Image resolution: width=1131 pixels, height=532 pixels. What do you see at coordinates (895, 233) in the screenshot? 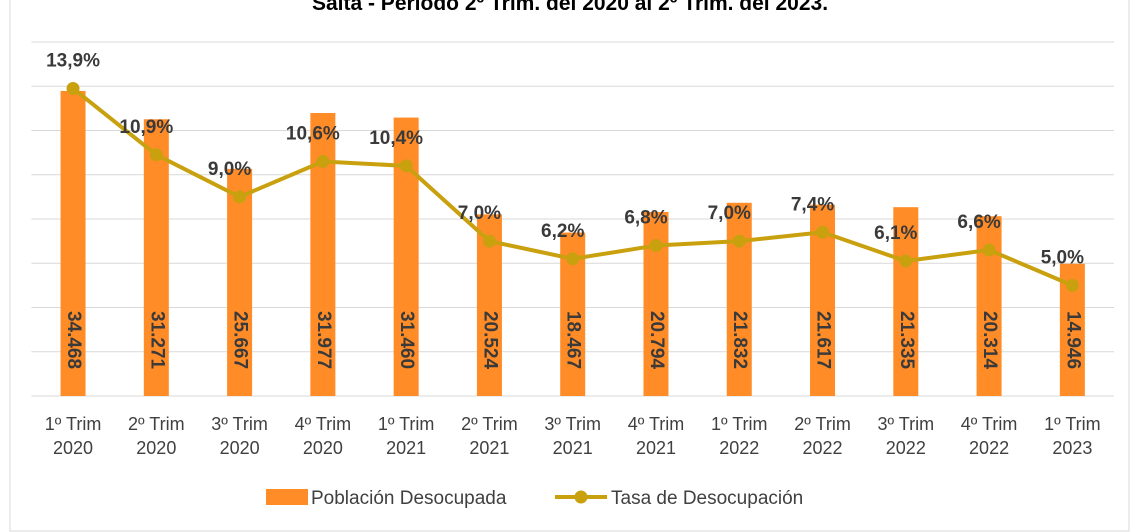
I see `line-value-label: 6,1%` at bounding box center [895, 233].